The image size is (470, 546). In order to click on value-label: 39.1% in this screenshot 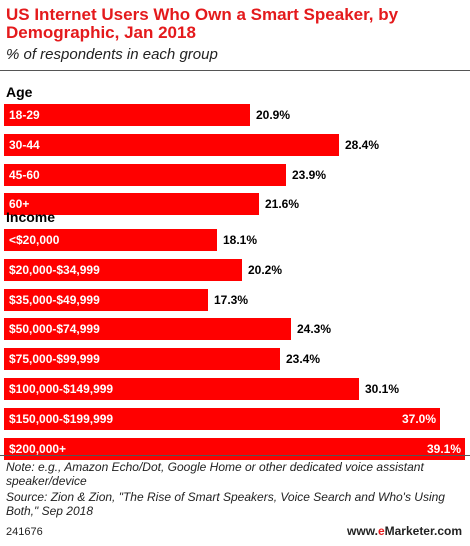, I will do `click(443, 449)`.